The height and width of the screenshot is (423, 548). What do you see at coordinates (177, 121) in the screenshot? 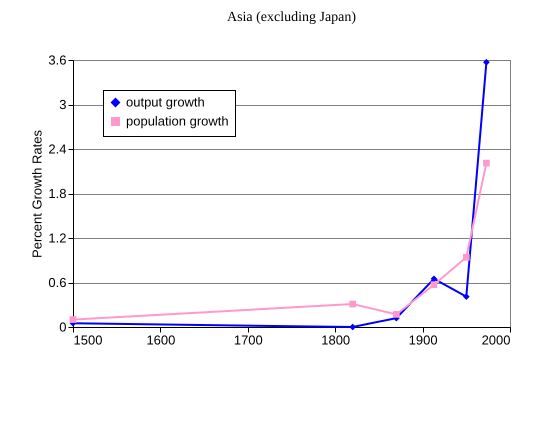
I see `legend-label: population growth` at bounding box center [177, 121].